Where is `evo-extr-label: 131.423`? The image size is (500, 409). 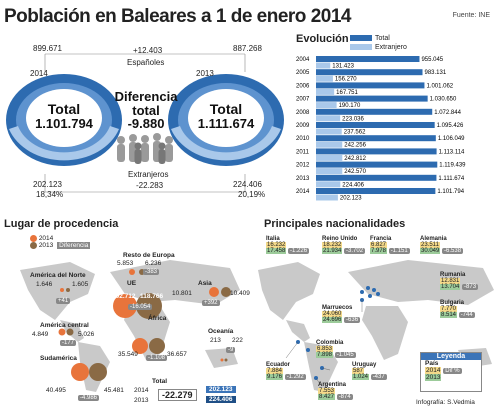
evo-extr-label: 131.423 is located at coordinates (343, 67).